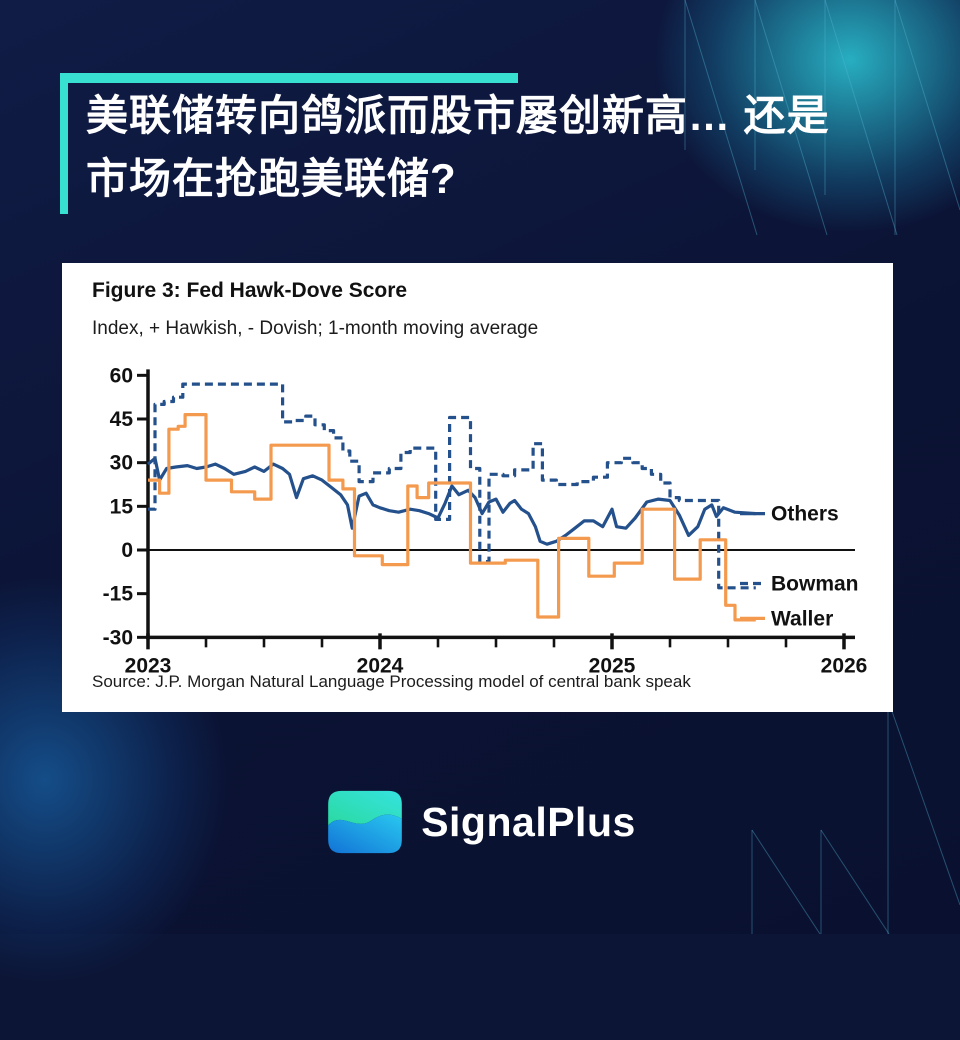  What do you see at coordinates (451, 501) in the screenshot?
I see `series-others-line` at bounding box center [451, 501].